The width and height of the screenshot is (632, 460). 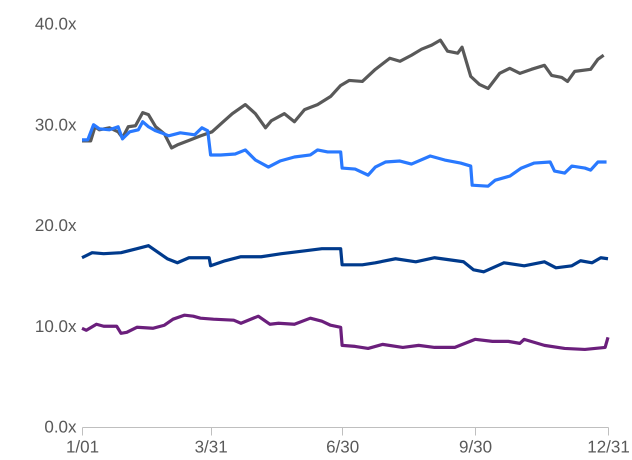 I want to click on x-tick-label: 9/30, so click(x=475, y=447).